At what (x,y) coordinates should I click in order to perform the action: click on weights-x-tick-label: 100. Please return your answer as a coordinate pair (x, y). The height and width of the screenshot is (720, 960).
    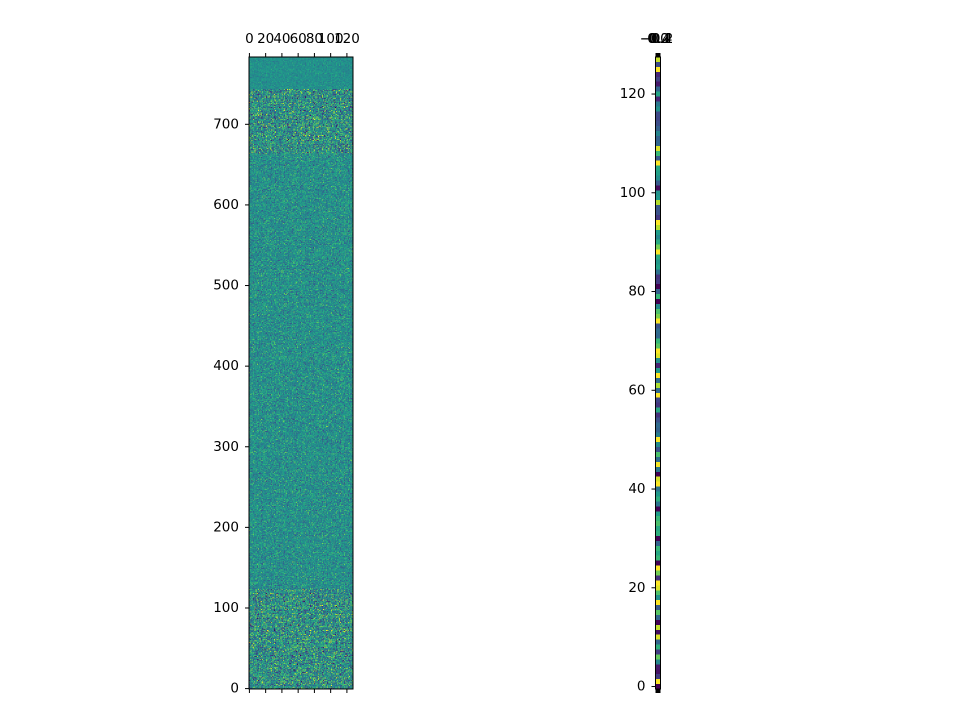
    Looking at the image, I should click on (331, 39).